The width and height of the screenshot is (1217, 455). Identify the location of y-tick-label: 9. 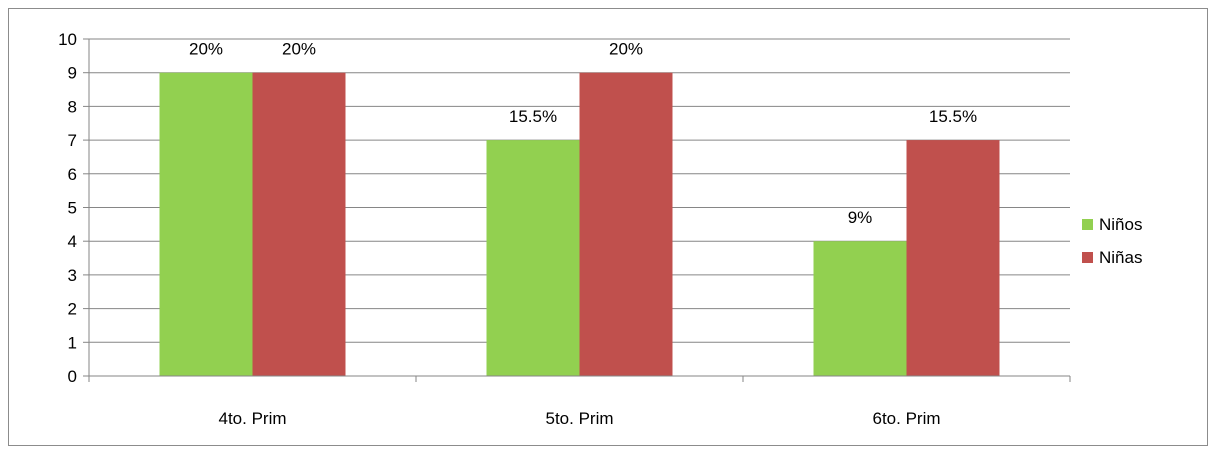
(72, 73).